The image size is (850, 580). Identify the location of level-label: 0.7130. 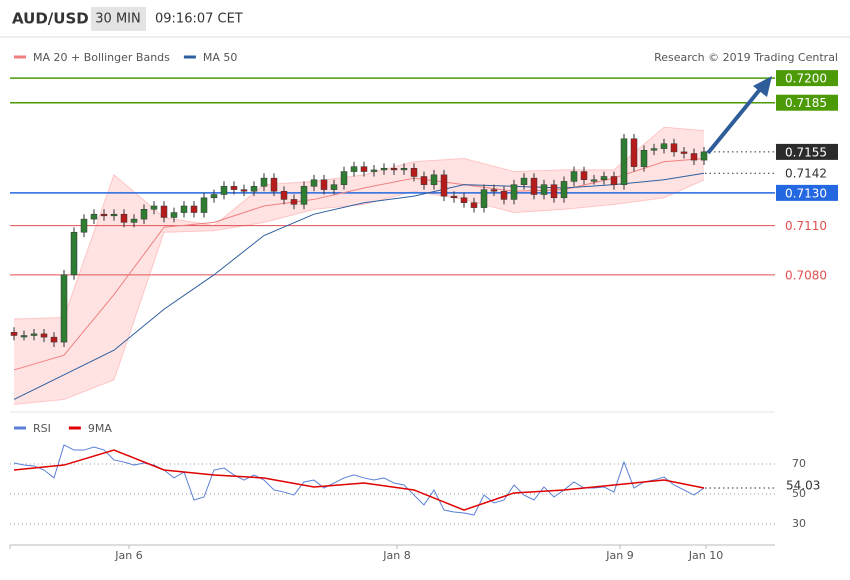
(806, 193).